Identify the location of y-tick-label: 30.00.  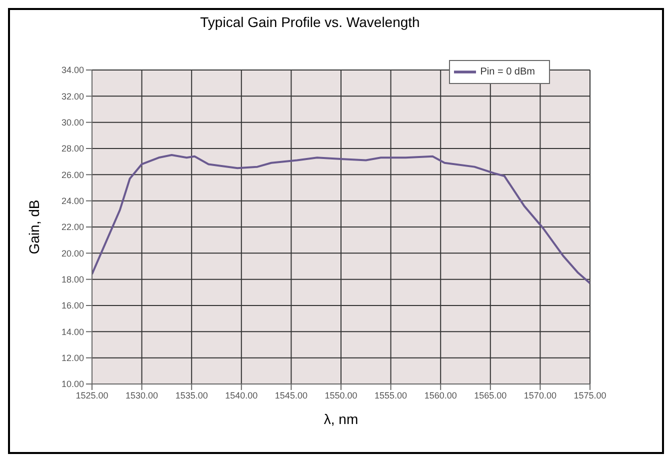
(72, 123).